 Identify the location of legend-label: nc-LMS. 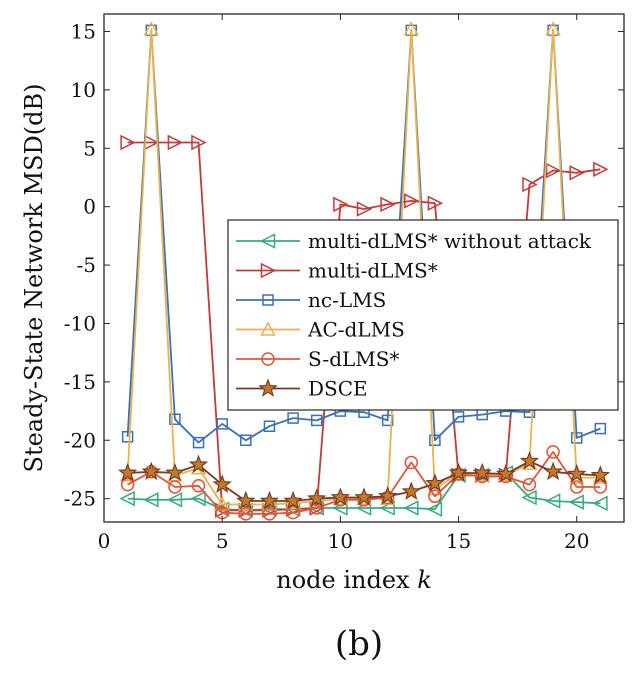
(347, 300).